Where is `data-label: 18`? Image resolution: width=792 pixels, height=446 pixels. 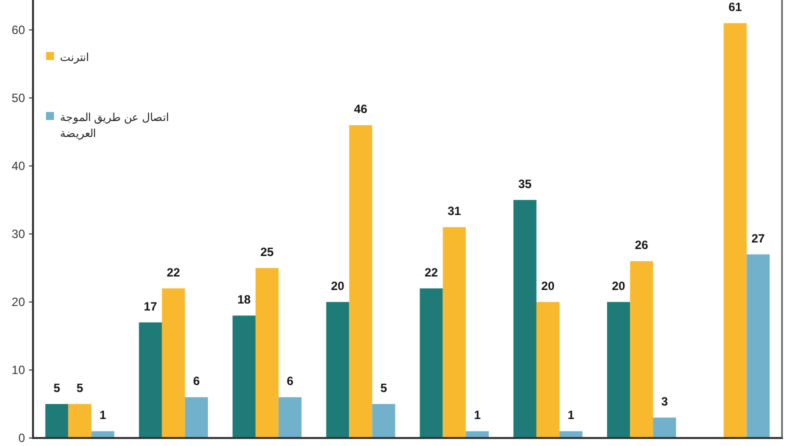
data-label: 18 is located at coordinates (244, 299).